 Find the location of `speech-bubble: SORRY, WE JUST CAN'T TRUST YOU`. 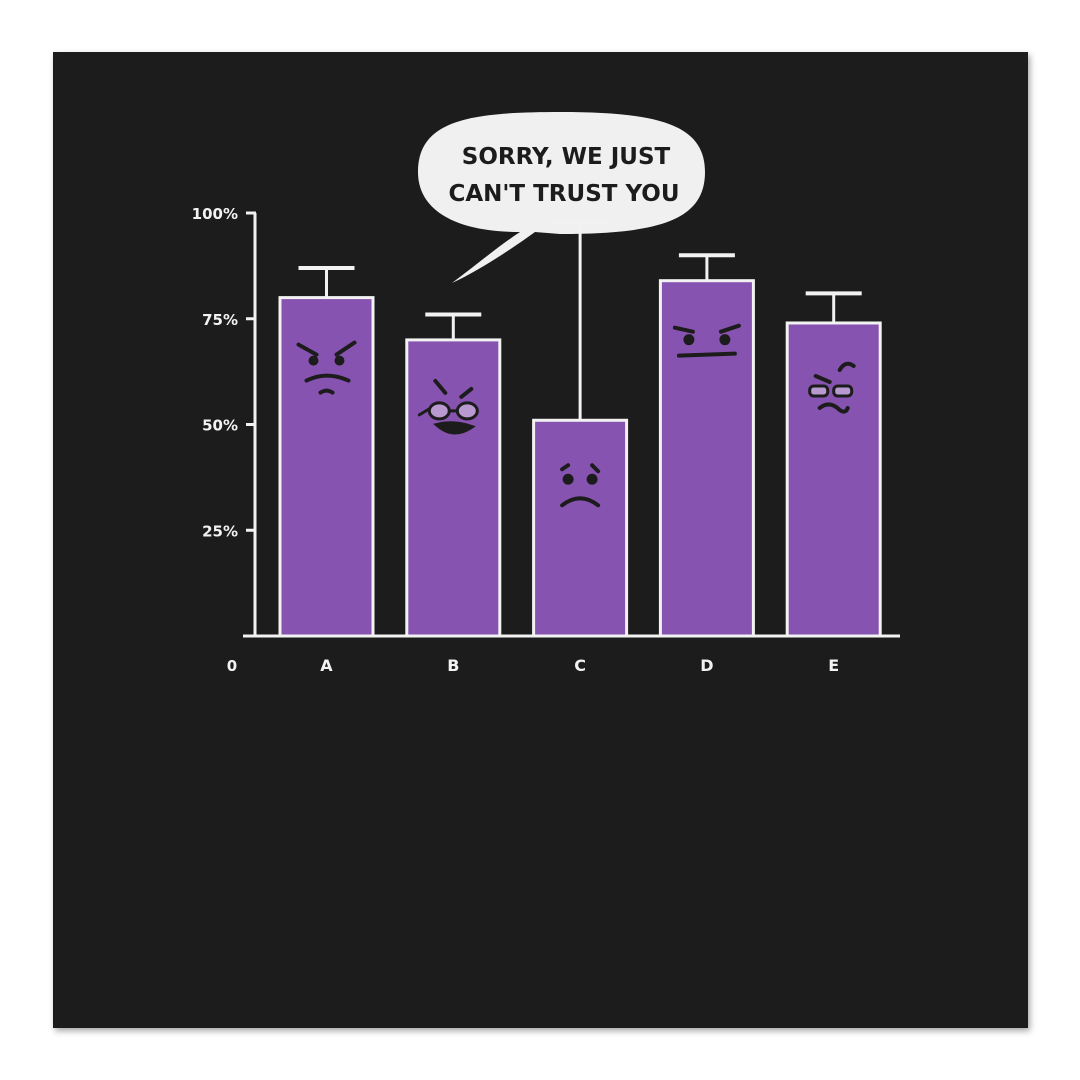

speech-bubble: SORRY, WE JUST CAN'T TRUST YOU is located at coordinates (561, 197).